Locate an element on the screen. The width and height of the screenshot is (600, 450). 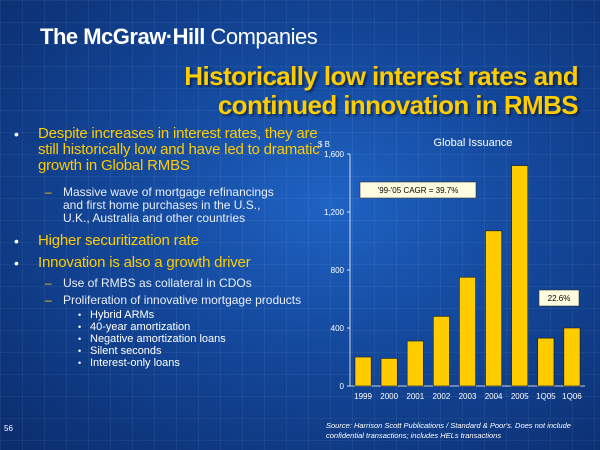
y-tick-label: 400 is located at coordinates (338, 328).